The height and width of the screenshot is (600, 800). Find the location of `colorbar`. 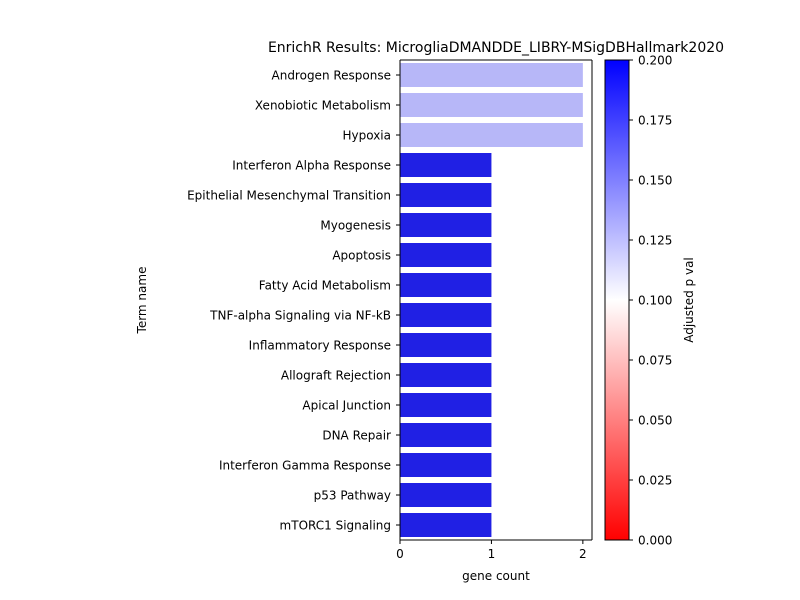

colorbar is located at coordinates (617, 300).